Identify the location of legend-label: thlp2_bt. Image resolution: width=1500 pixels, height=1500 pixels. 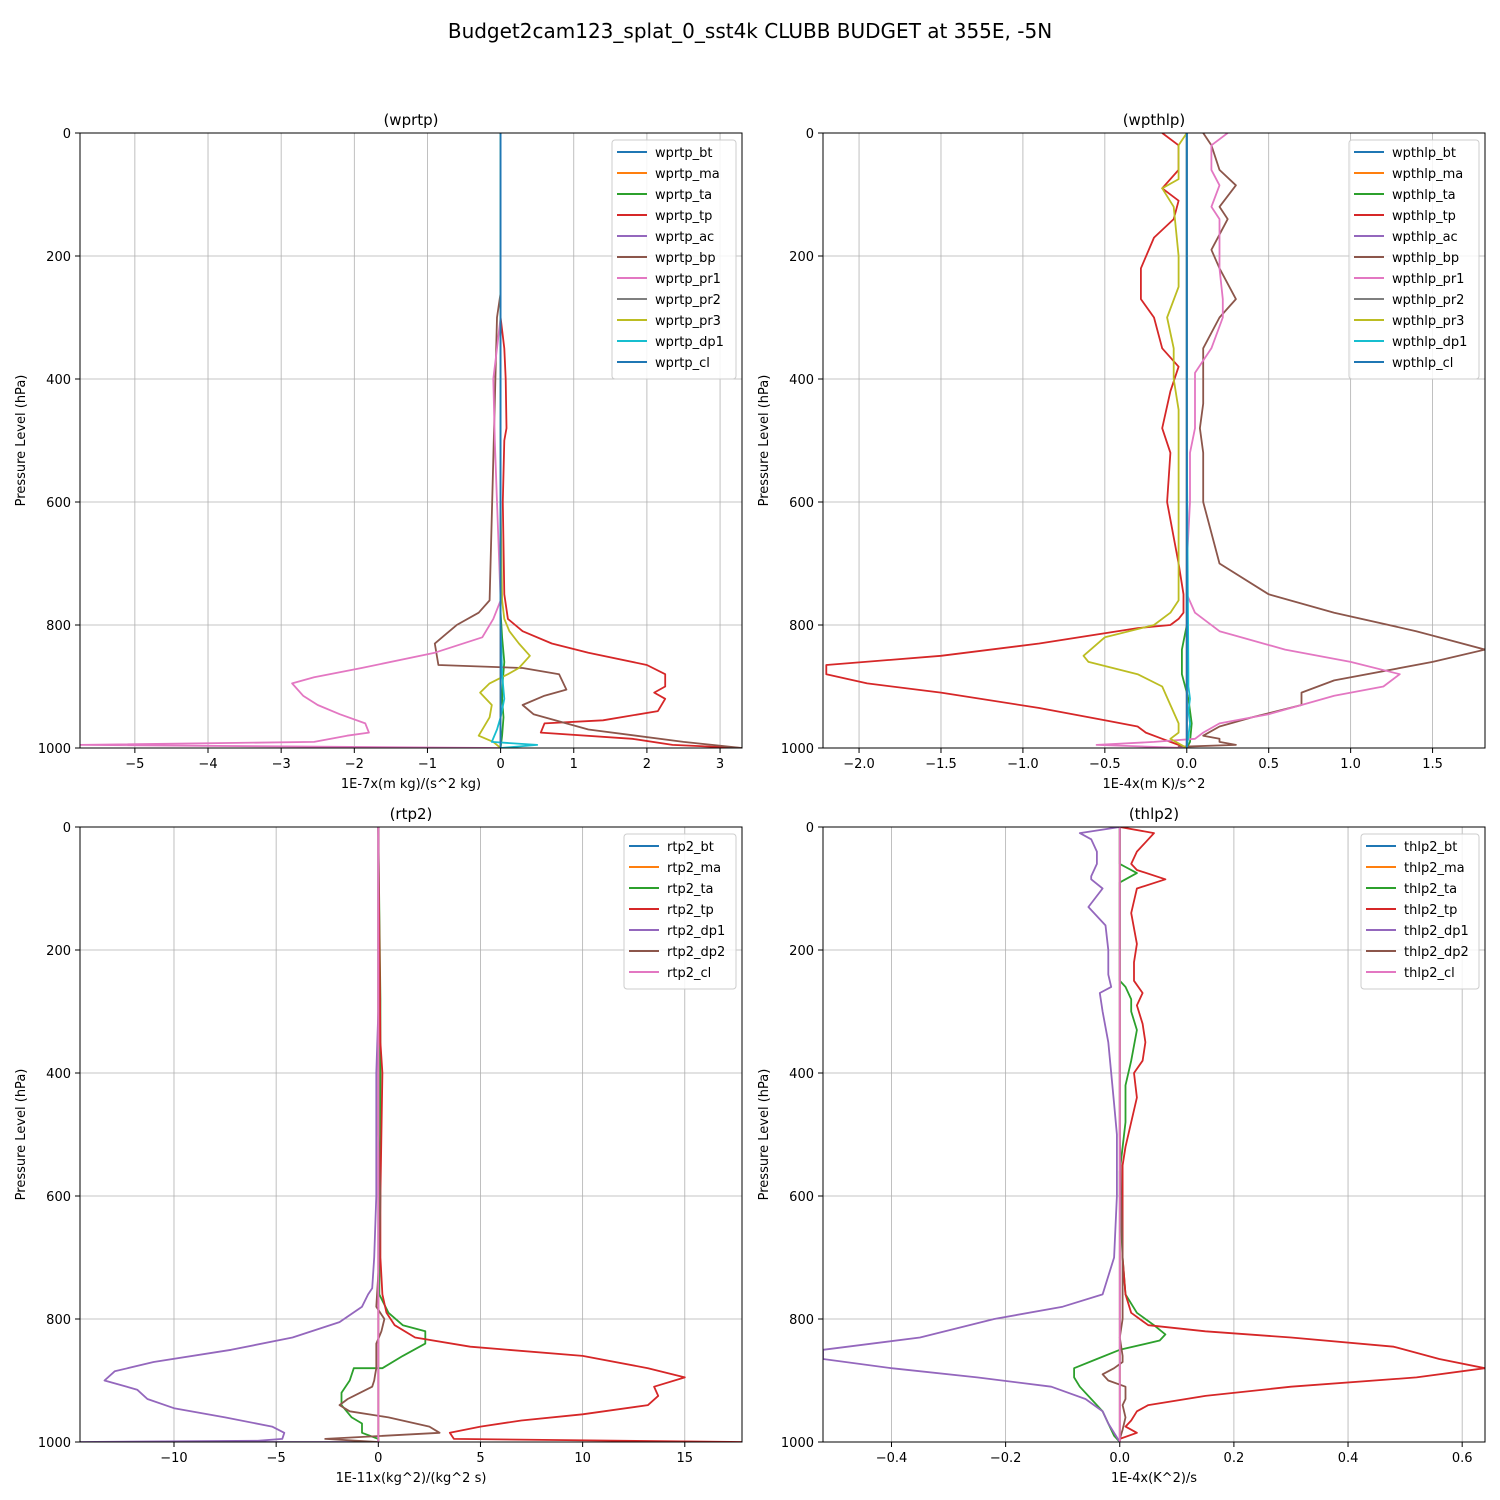
(1430, 847).